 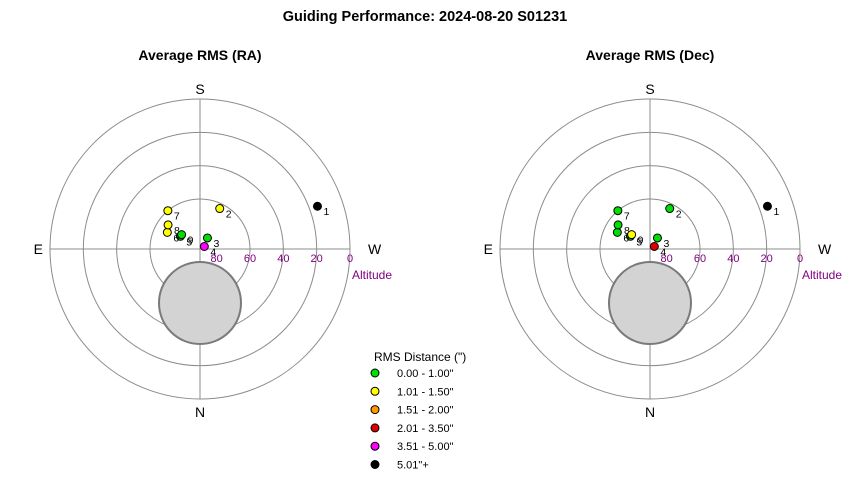 What do you see at coordinates (425, 392) in the screenshot?
I see `legend-label: 1.01 - 1.50"` at bounding box center [425, 392].